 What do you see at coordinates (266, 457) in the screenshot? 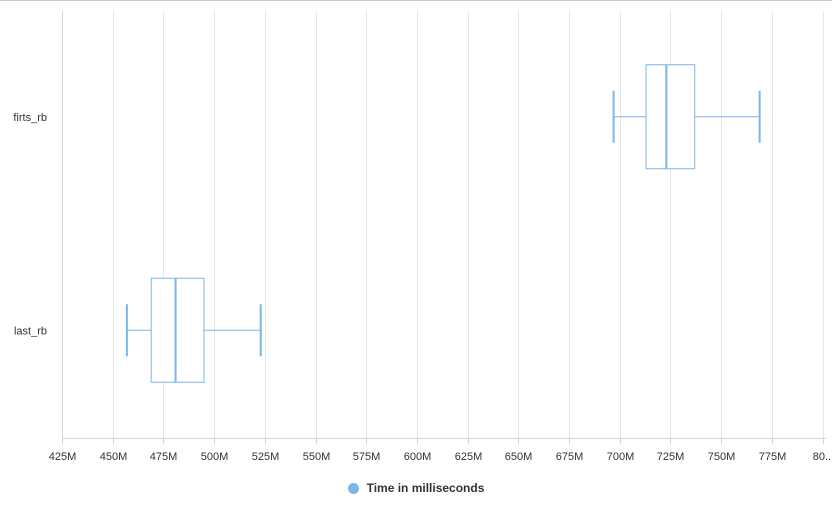
I see `x-tick-label: 525M` at bounding box center [266, 457].